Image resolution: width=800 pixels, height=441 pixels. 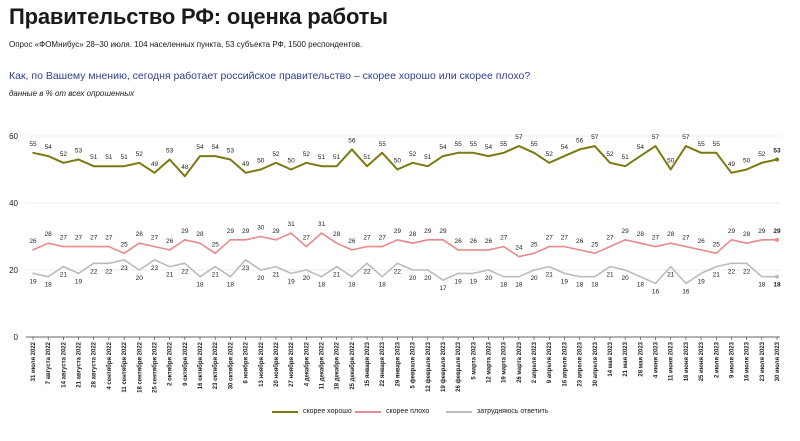 What do you see at coordinates (261, 161) in the screenshot?
I see `data-label: 50` at bounding box center [261, 161].